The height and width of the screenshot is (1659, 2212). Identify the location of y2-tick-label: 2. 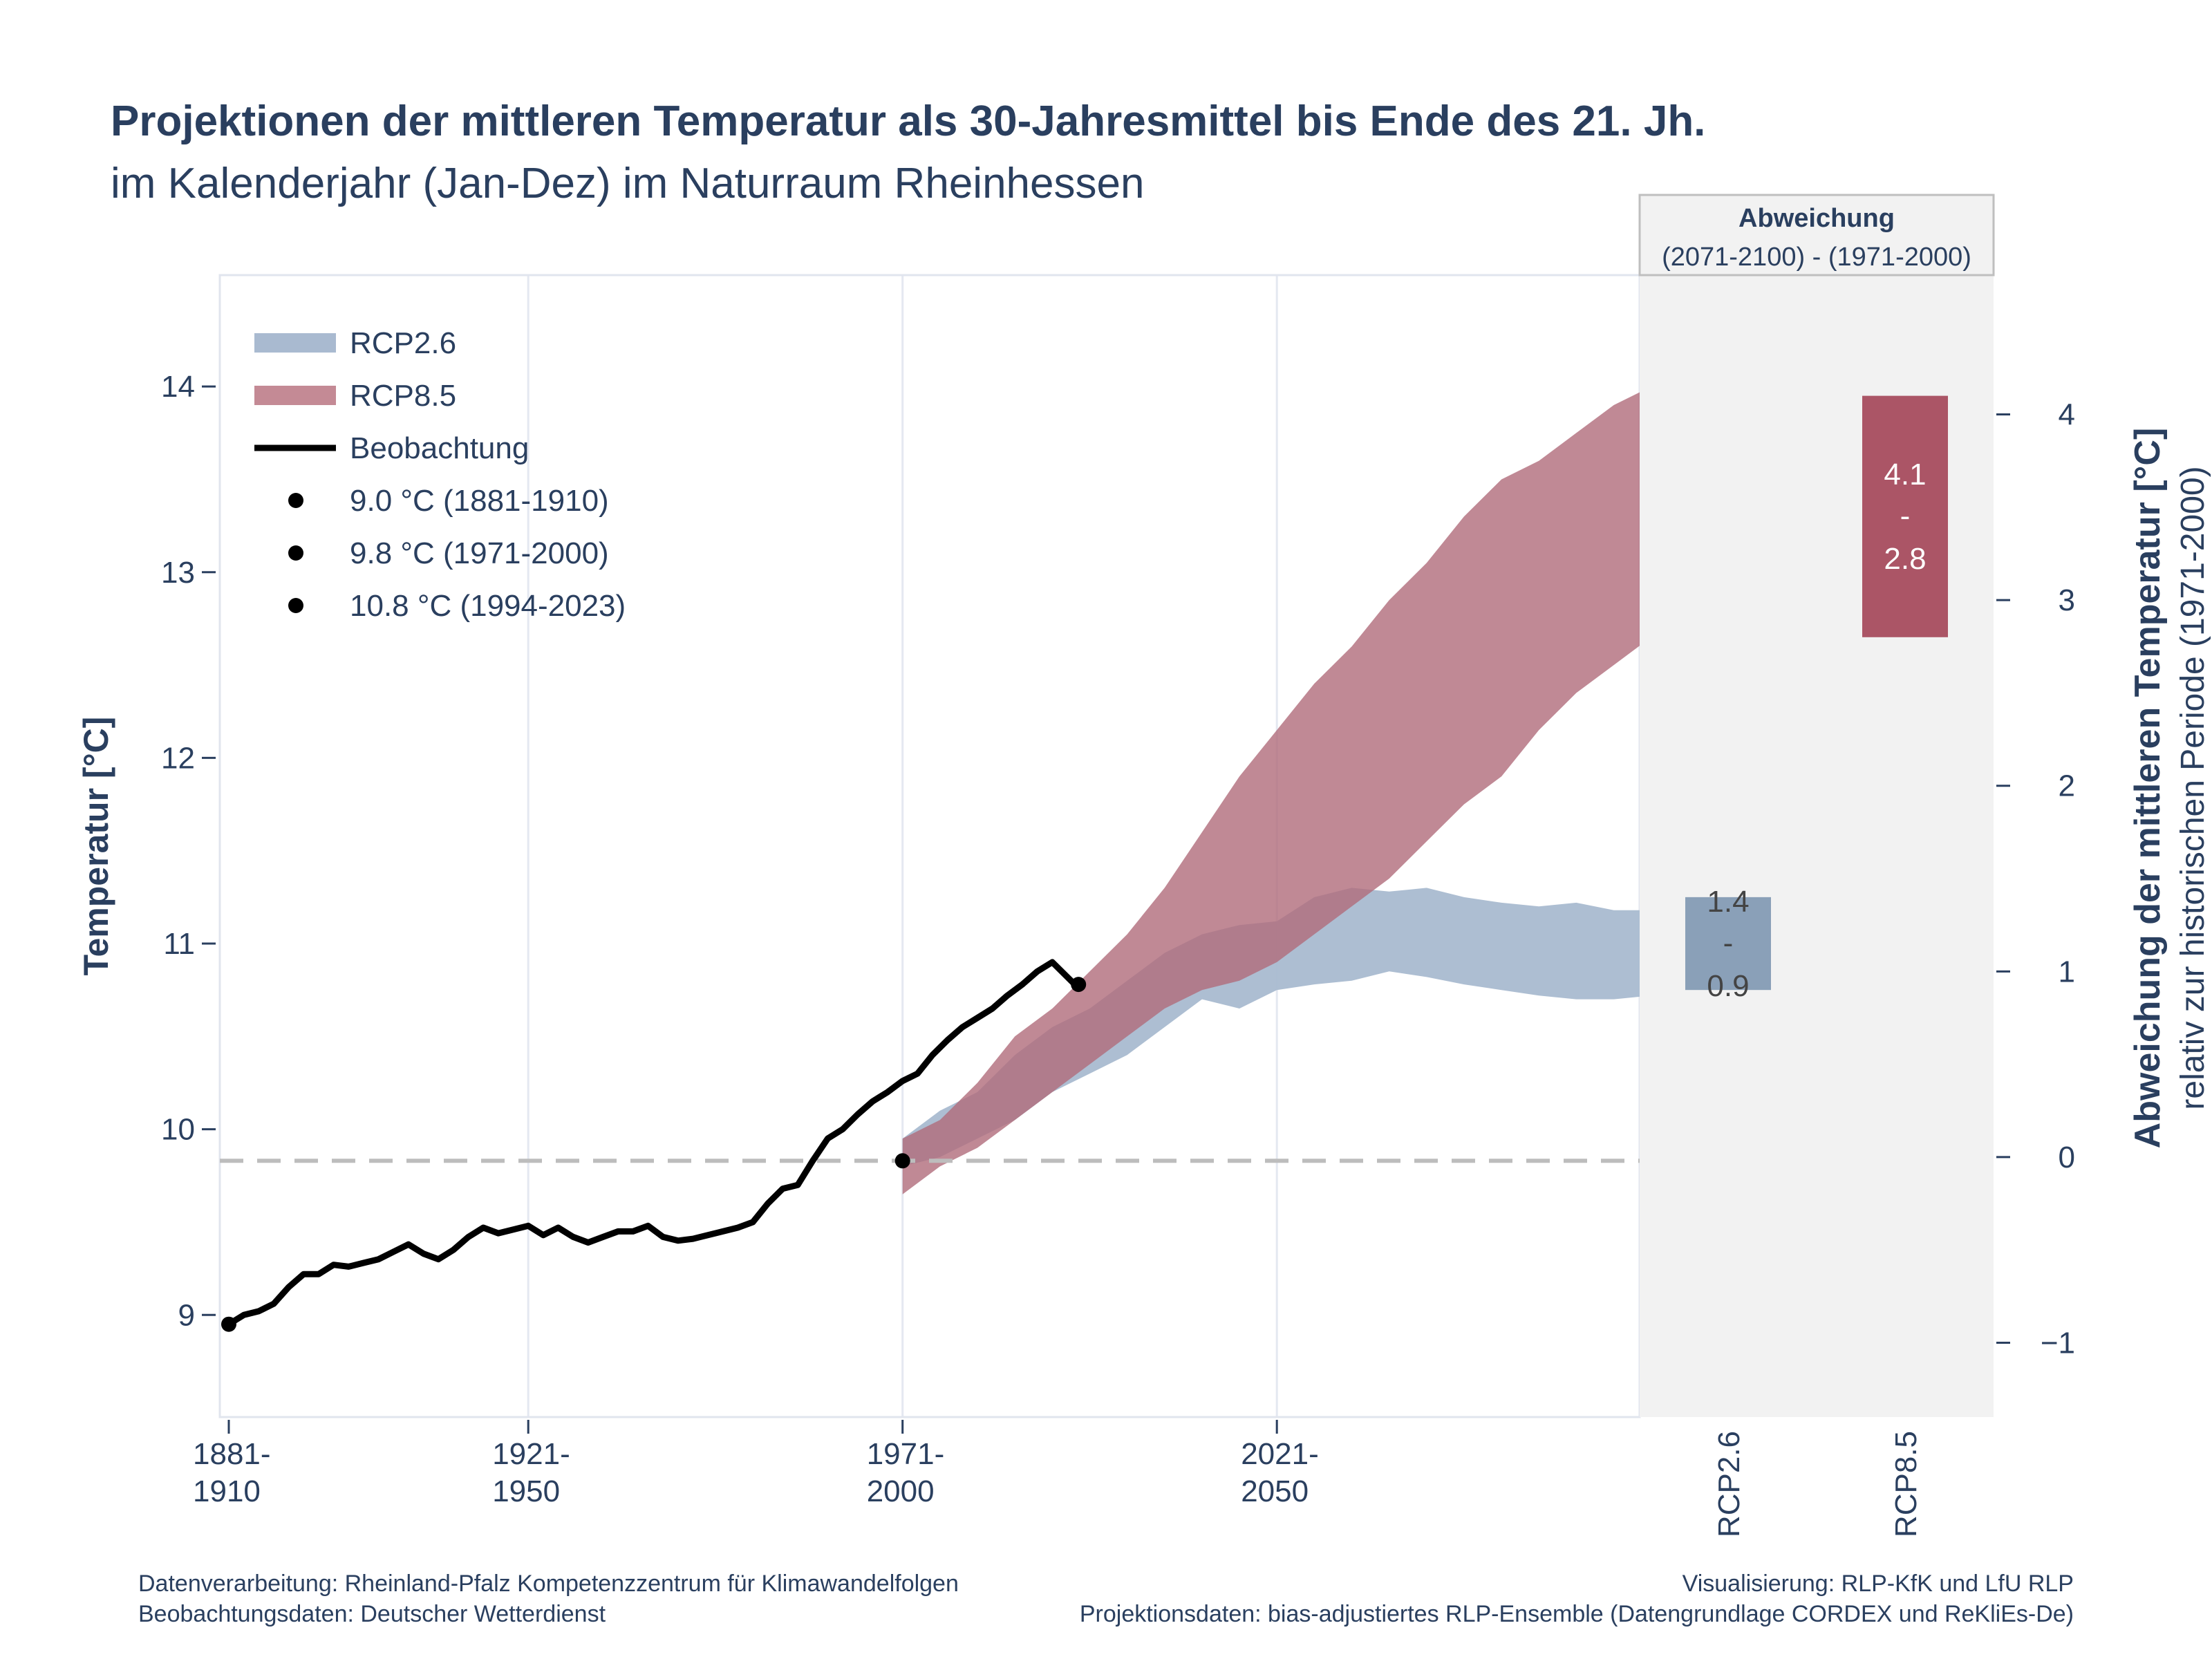
(2067, 786).